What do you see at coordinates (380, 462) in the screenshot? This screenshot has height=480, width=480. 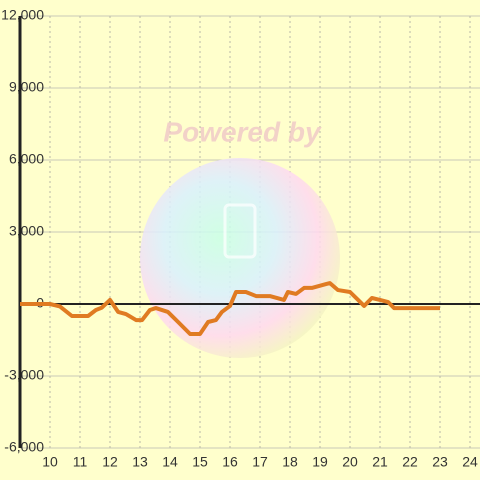 I see `x-tick-label: 21` at bounding box center [380, 462].